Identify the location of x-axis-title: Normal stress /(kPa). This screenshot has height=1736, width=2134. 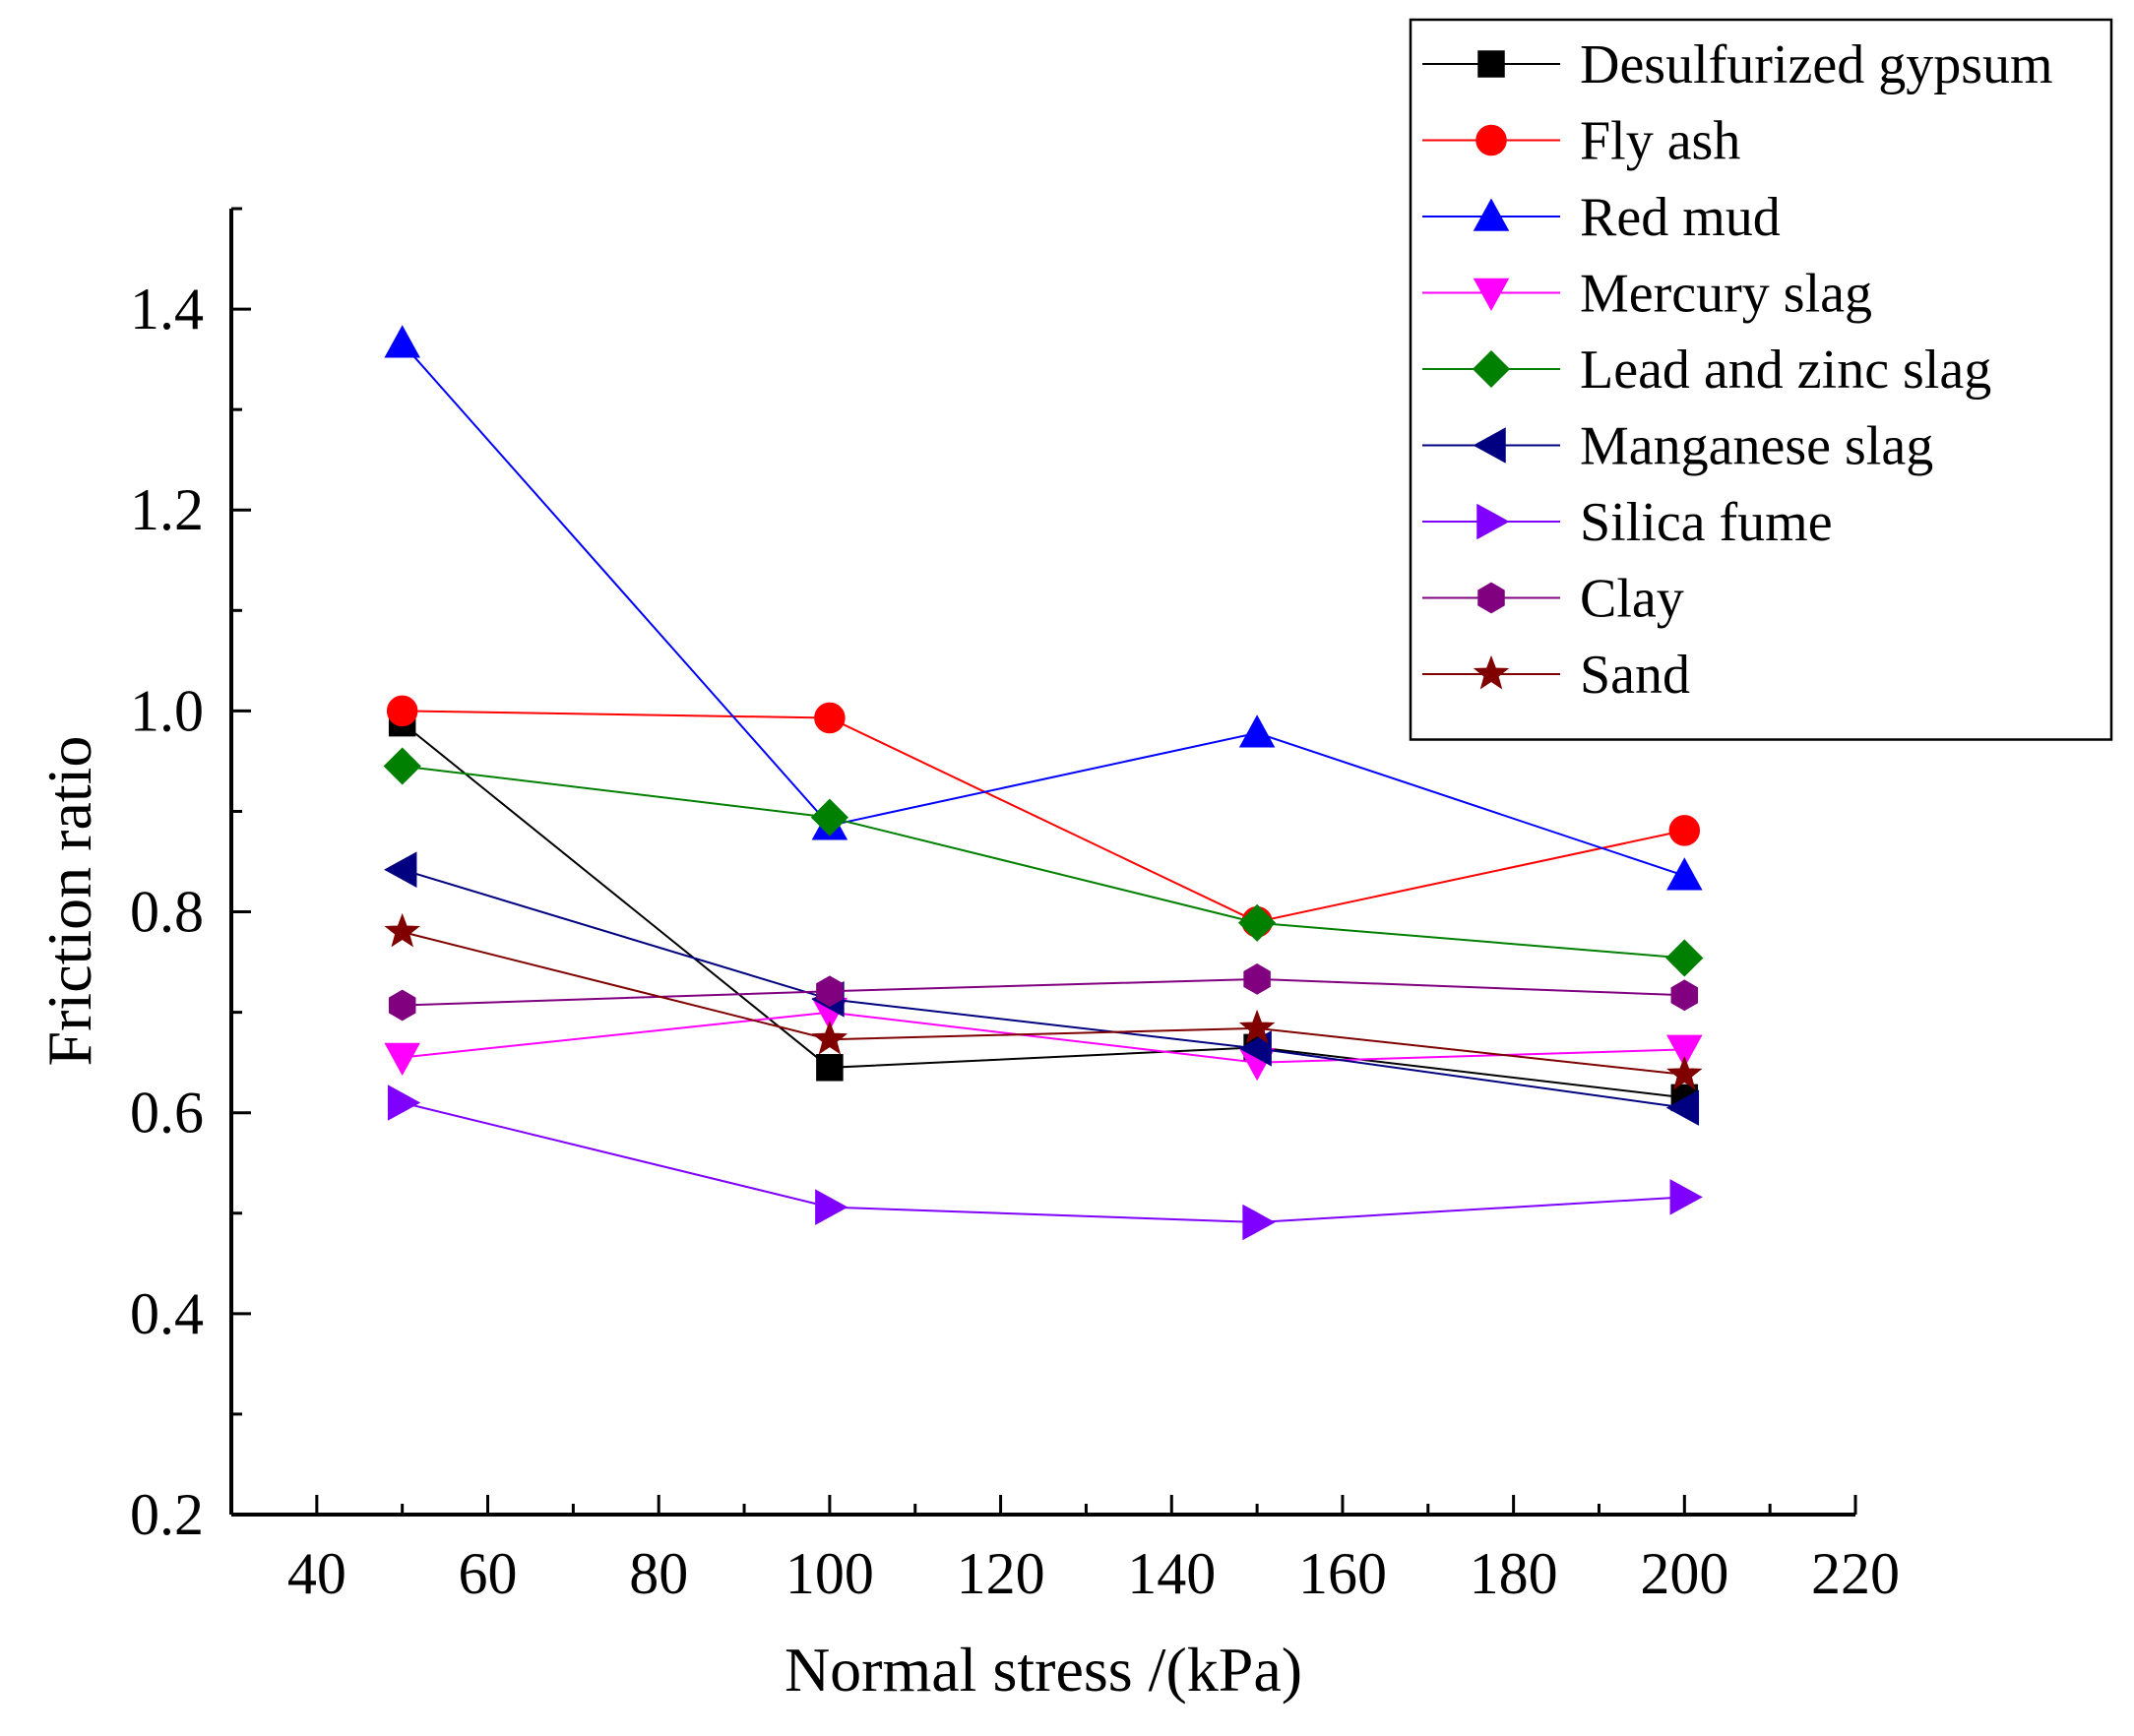
(1043, 1670).